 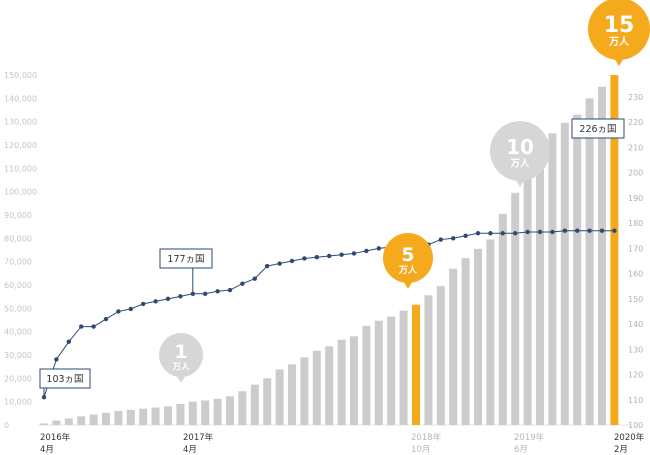 What do you see at coordinates (529, 437) in the screenshot?
I see `x-tick-year: 2019年` at bounding box center [529, 437].